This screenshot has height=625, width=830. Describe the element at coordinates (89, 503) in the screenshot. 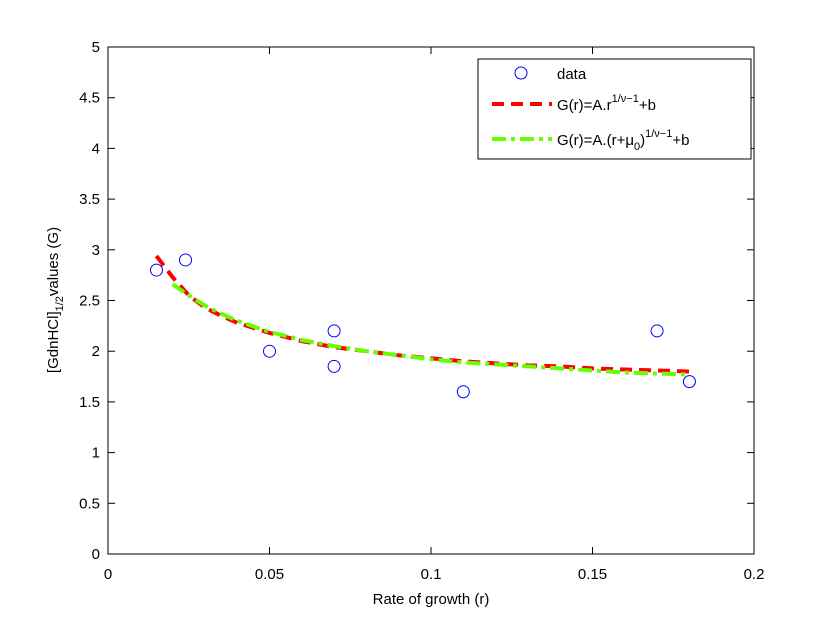

I see `y-tick-label: 0.5` at that location.